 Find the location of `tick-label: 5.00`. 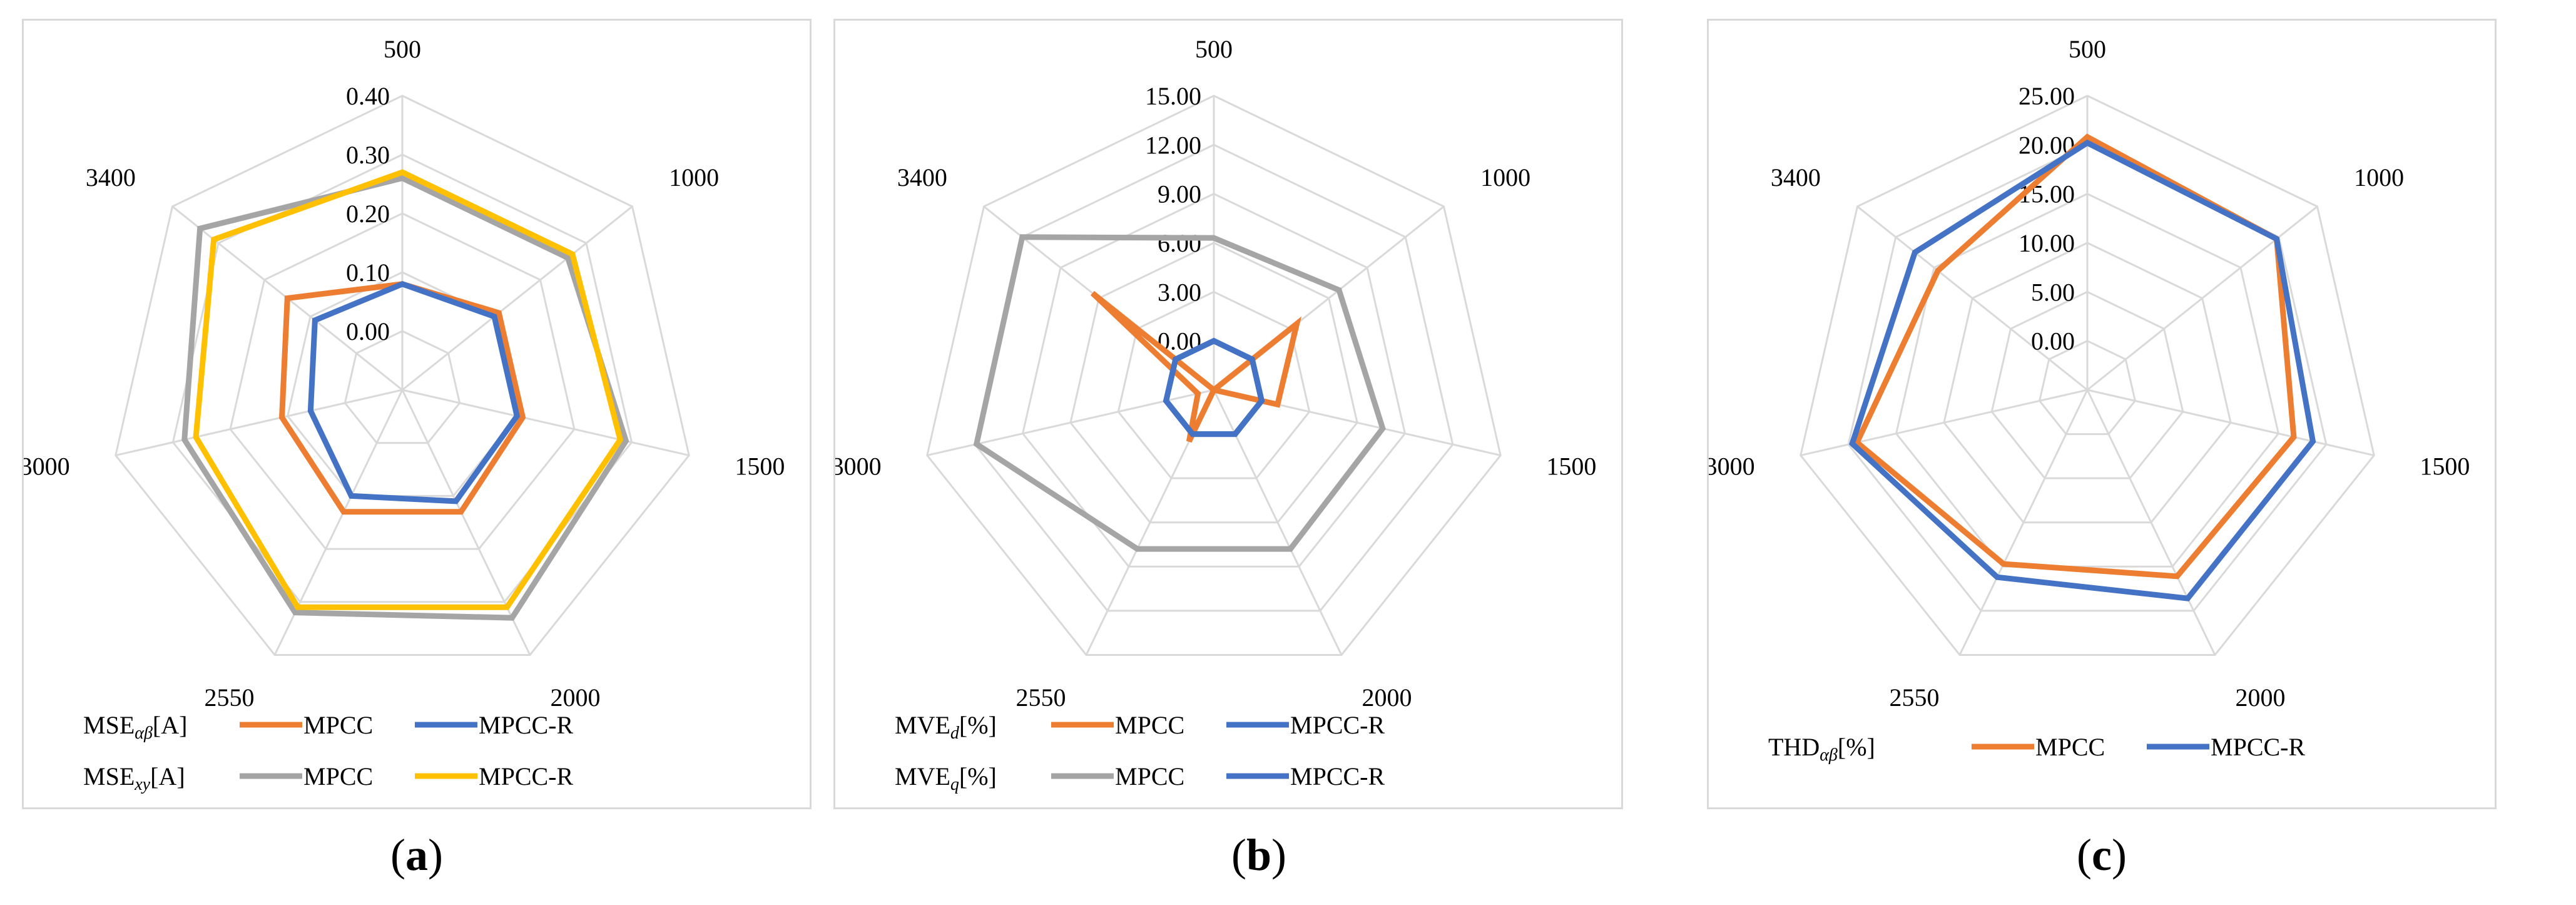

tick-label: 5.00 is located at coordinates (2053, 292).